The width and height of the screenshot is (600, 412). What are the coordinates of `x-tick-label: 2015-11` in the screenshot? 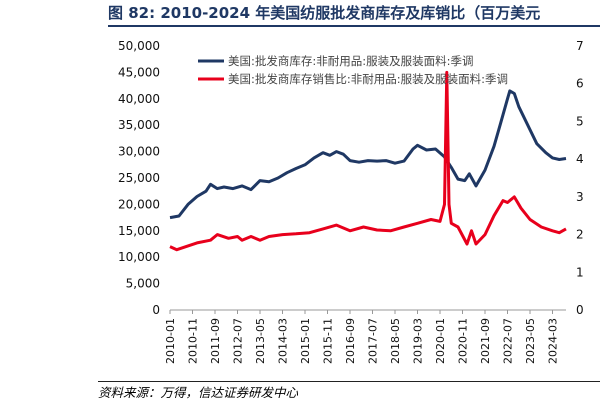 It's located at (328, 341).